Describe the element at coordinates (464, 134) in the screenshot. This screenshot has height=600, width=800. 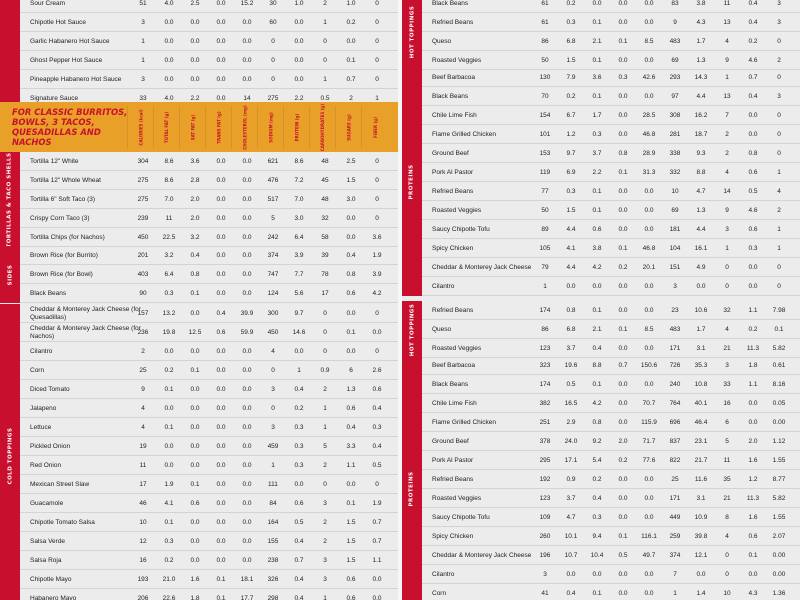
I see `item-name: Flame Grilled Chicken` at that location.